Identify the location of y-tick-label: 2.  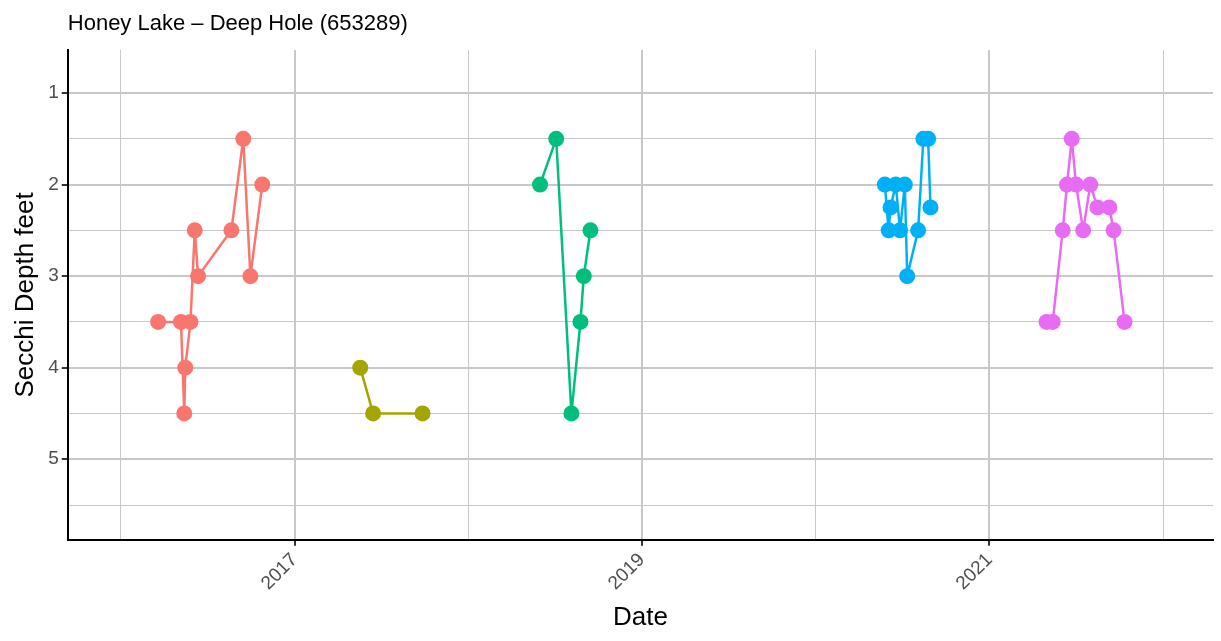
(53, 183).